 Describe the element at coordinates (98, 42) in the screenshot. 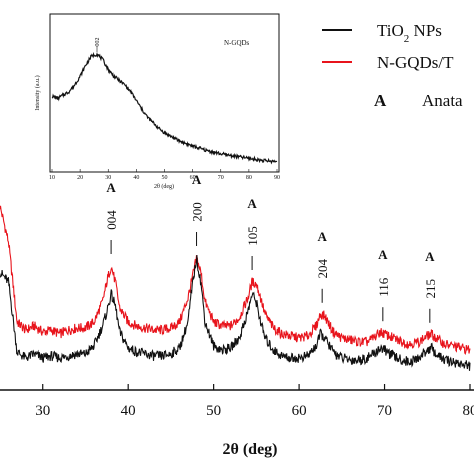

I see `inset-peak-label: 002` at that location.